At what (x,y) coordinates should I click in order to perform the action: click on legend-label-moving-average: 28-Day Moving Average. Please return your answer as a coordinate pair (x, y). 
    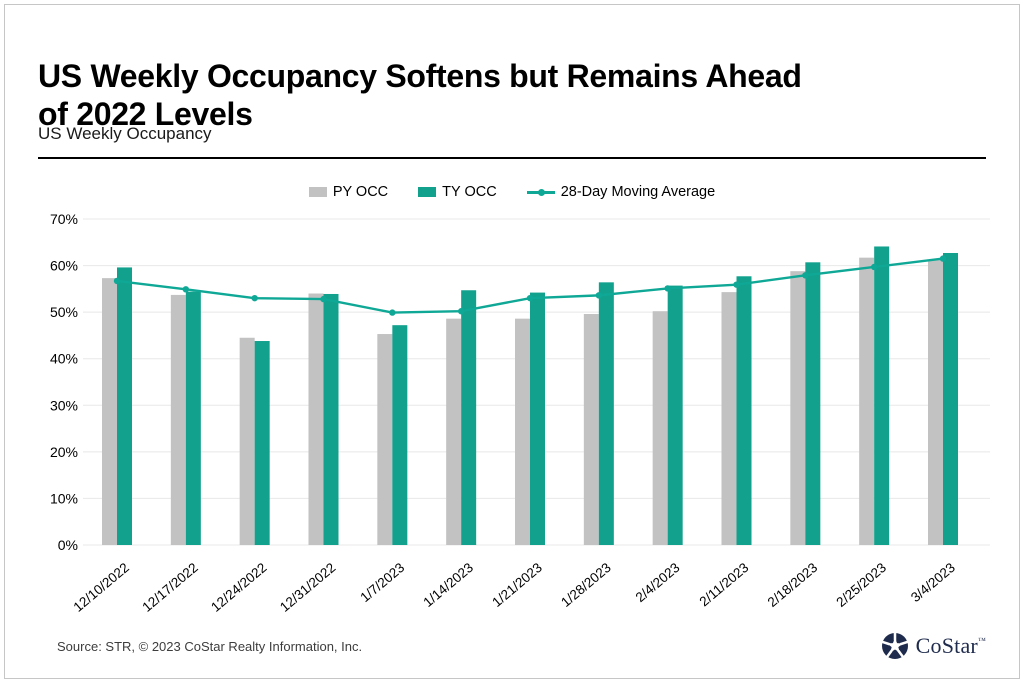
    Looking at the image, I should click on (638, 192).